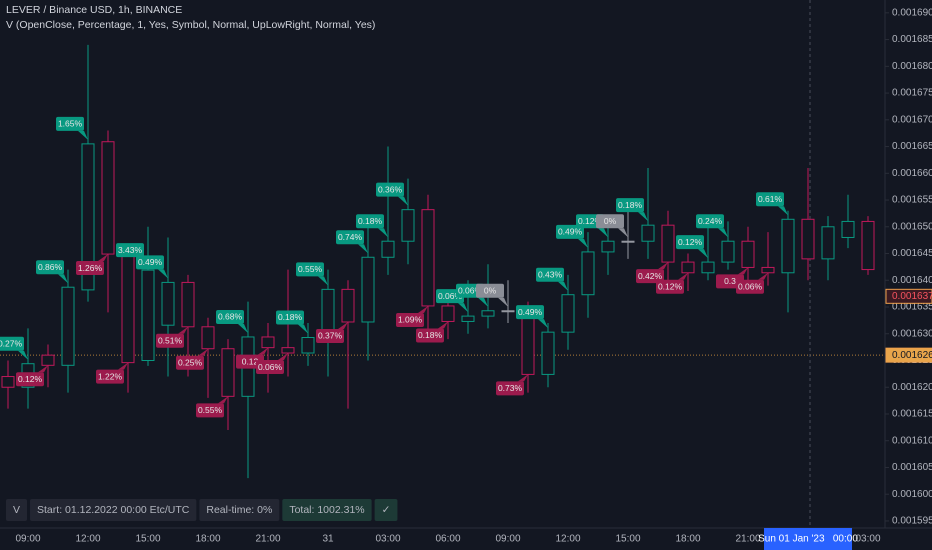 This screenshot has width=932, height=550. Describe the element at coordinates (27, 539) in the screenshot. I see `x-tick-label: 09:00` at that location.